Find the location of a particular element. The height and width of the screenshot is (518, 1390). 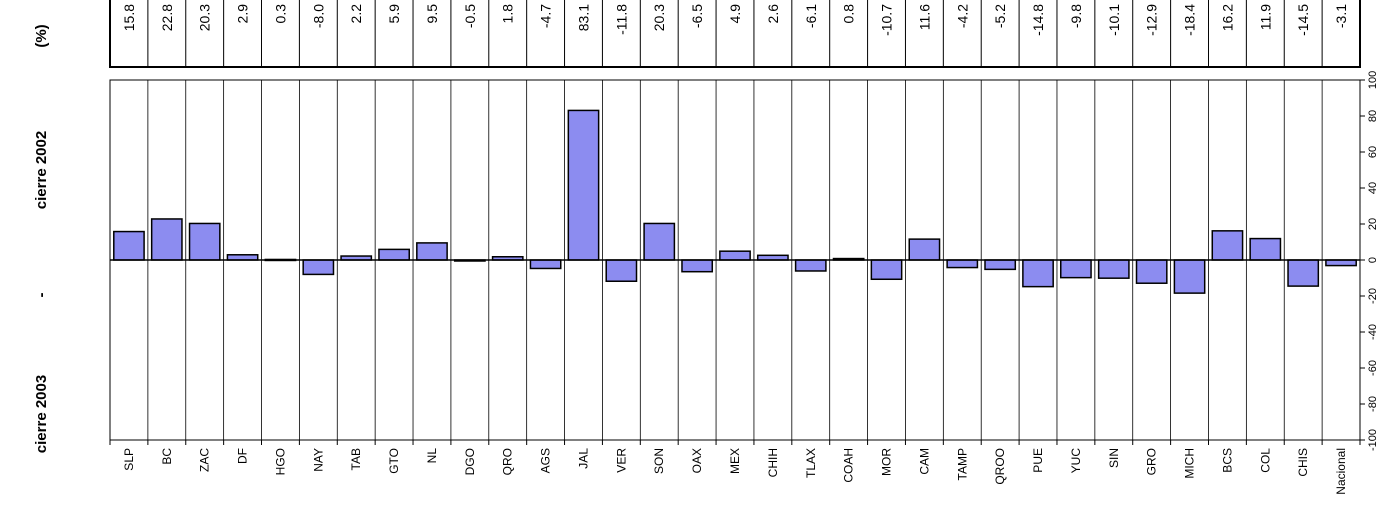

category-label: TAB is located at coordinates (356, 459).